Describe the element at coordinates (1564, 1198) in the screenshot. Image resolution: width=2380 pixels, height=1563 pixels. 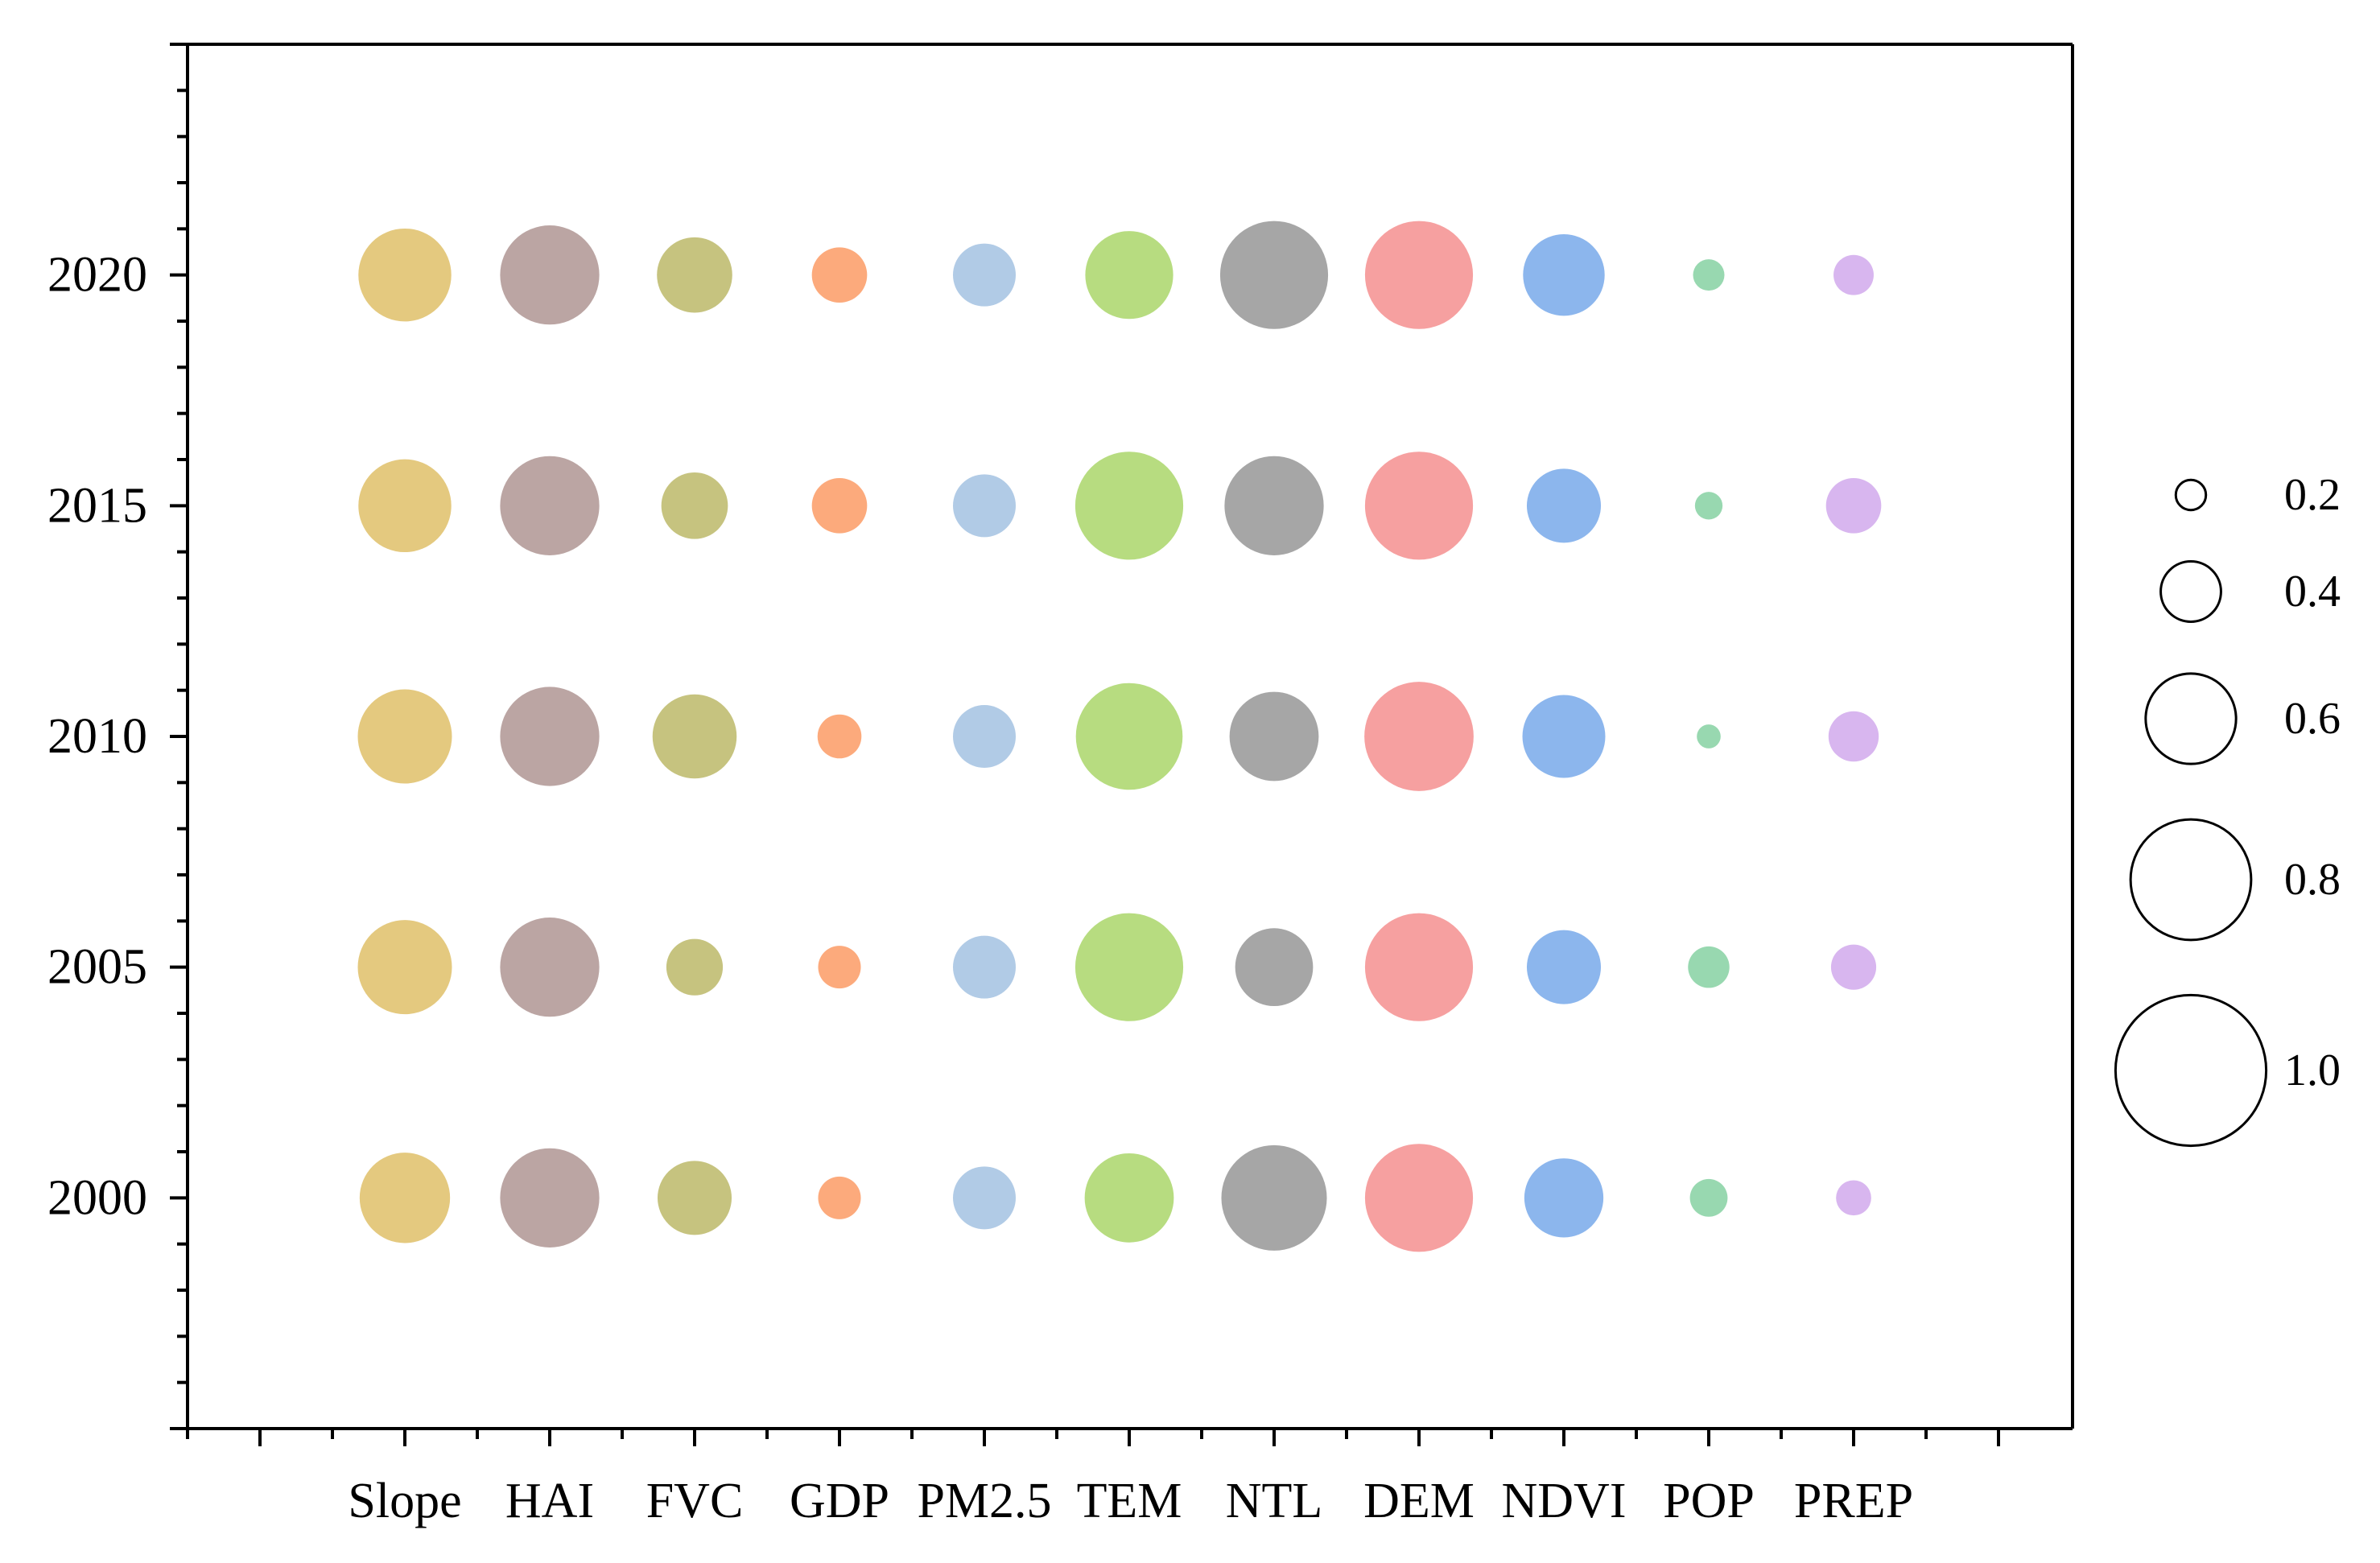
I see `bubble-ndvi-2000` at that location.